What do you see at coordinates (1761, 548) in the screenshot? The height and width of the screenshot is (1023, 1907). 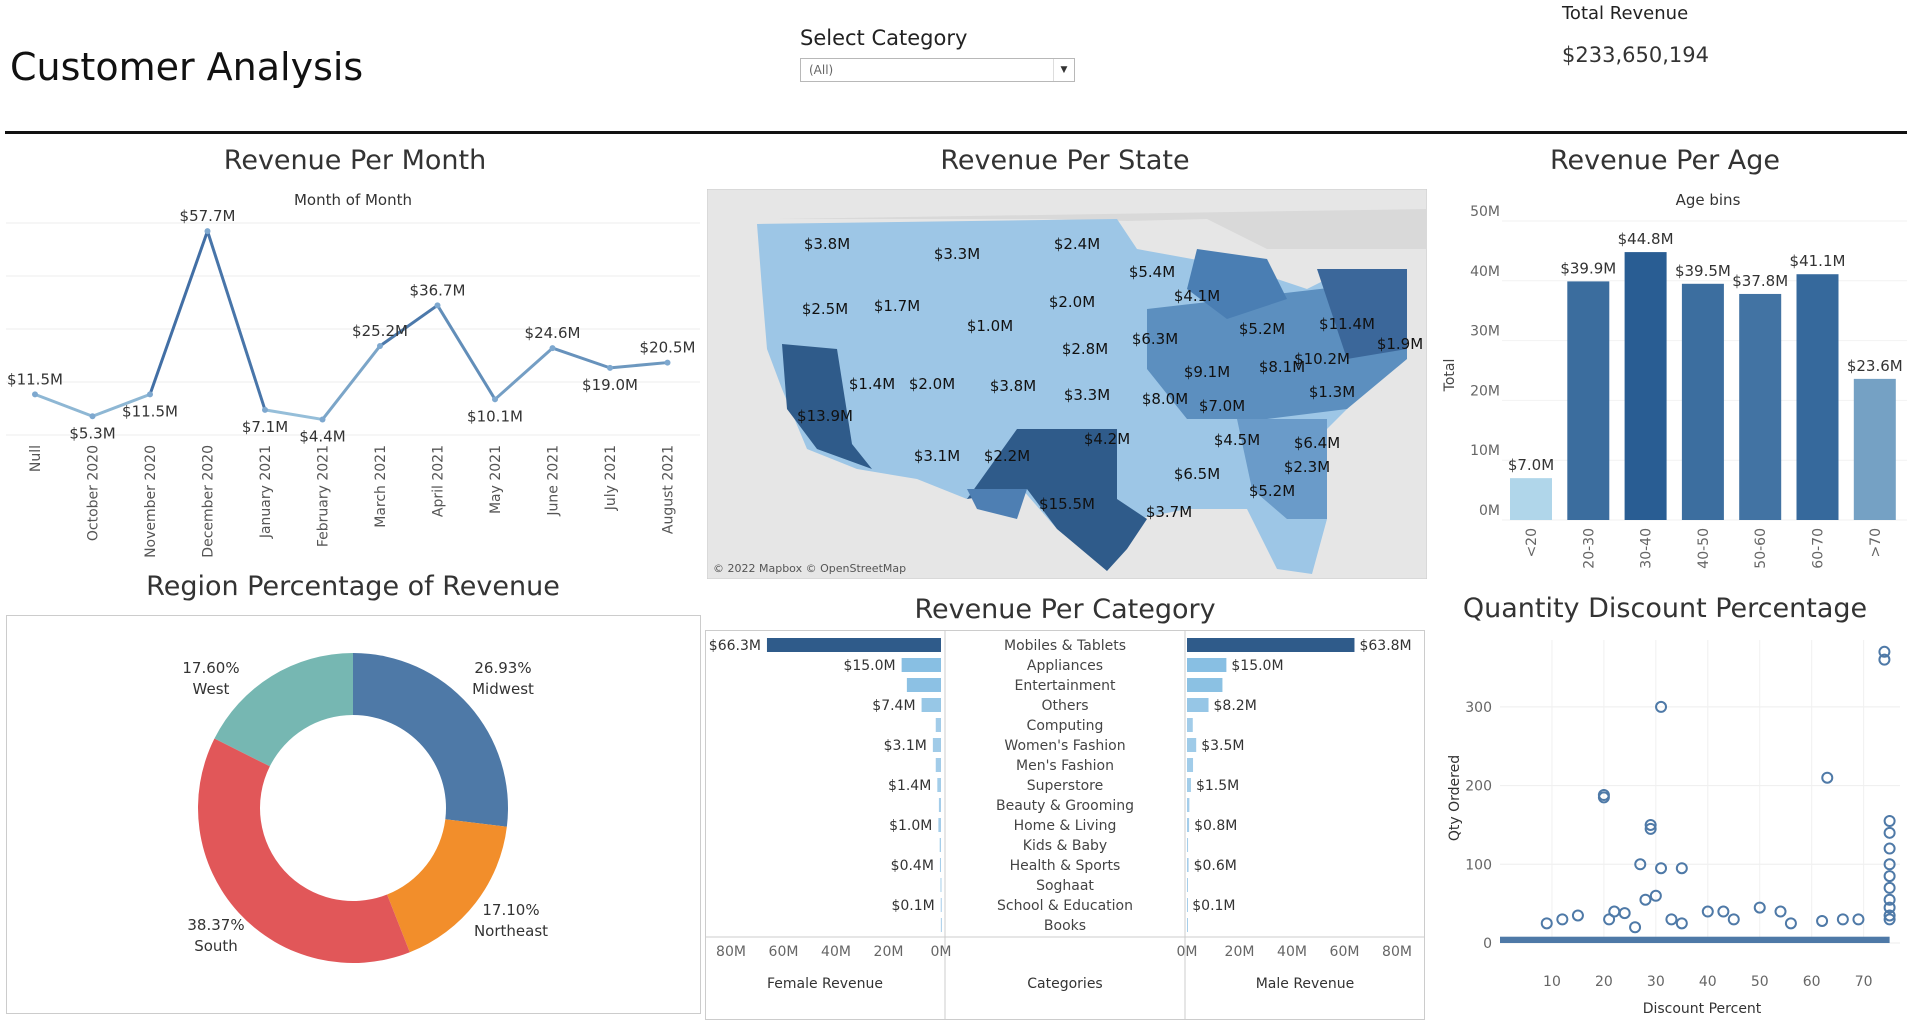 I see `age-tick-label: 50-60` at bounding box center [1761, 548].